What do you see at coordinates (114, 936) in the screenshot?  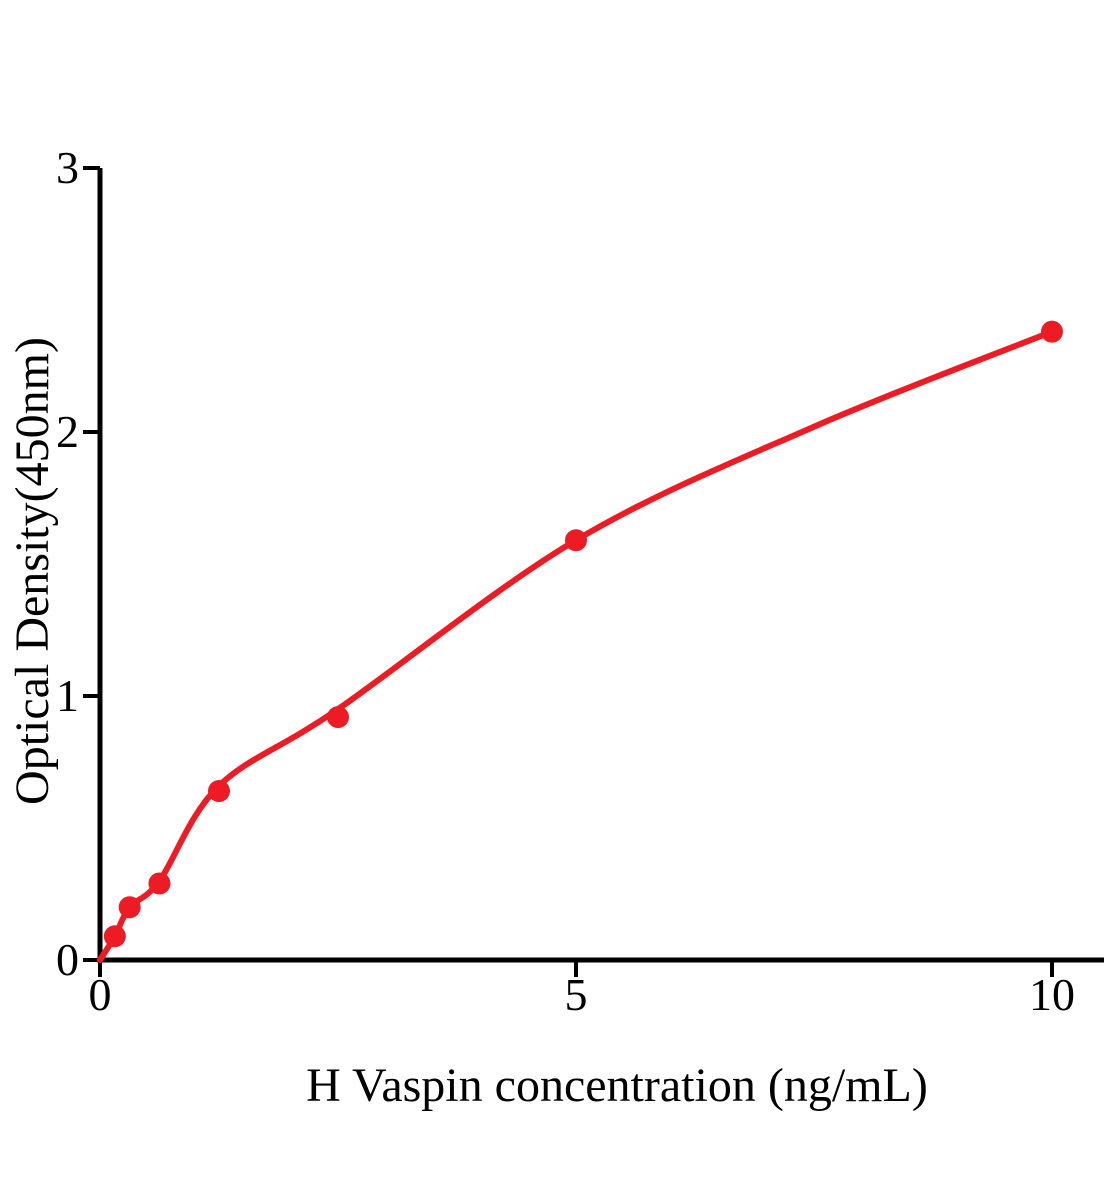 I see `data-point-0.156` at bounding box center [114, 936].